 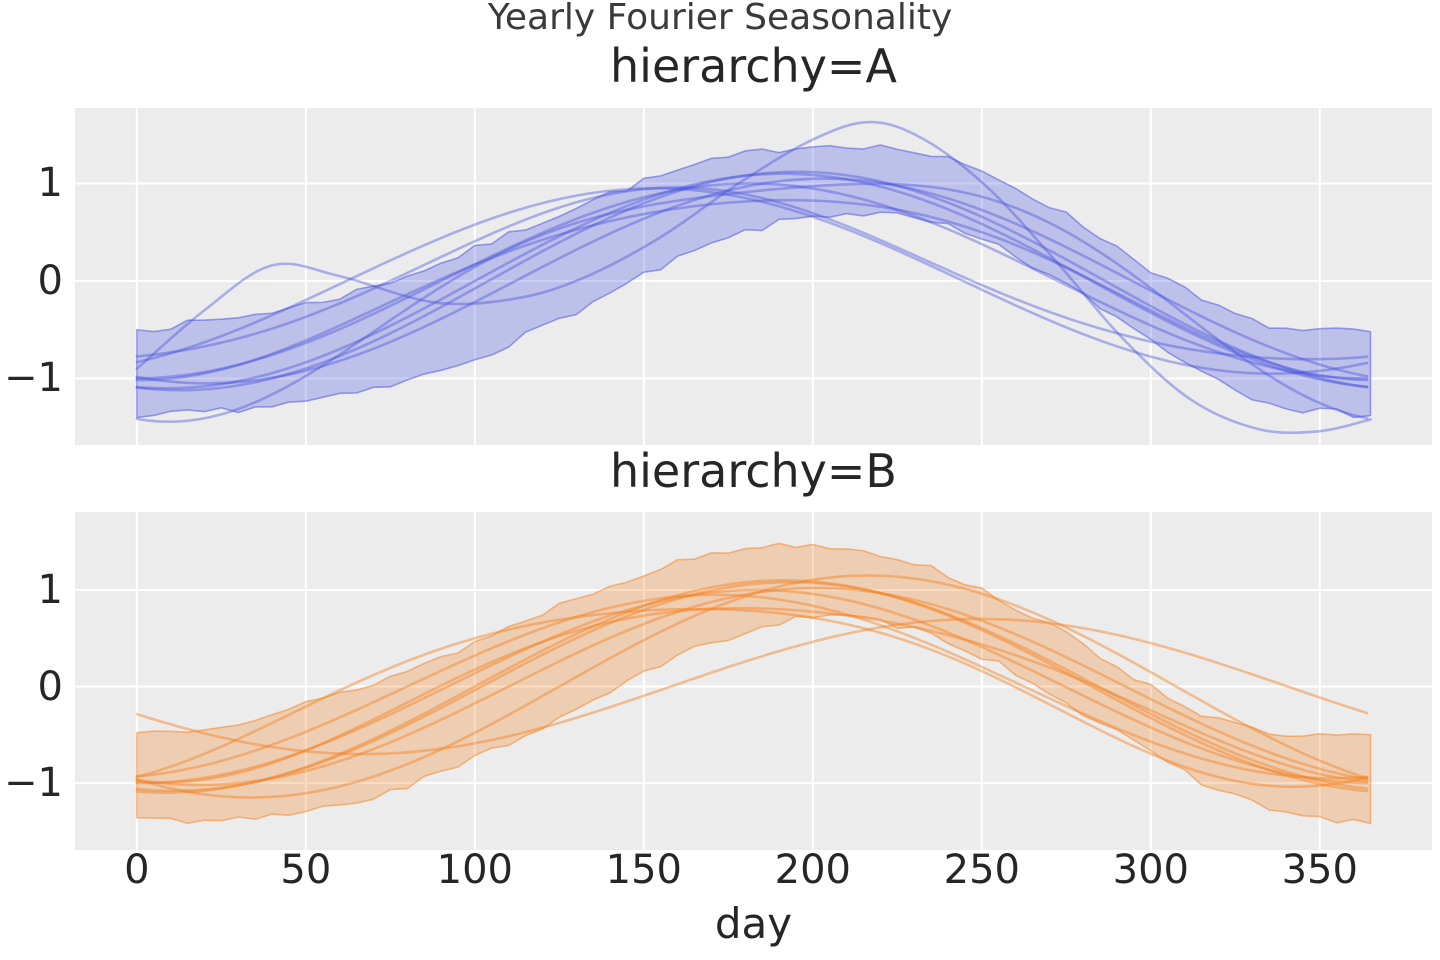 I want to click on panel-b-y-tick-label: 1, so click(x=50, y=589).